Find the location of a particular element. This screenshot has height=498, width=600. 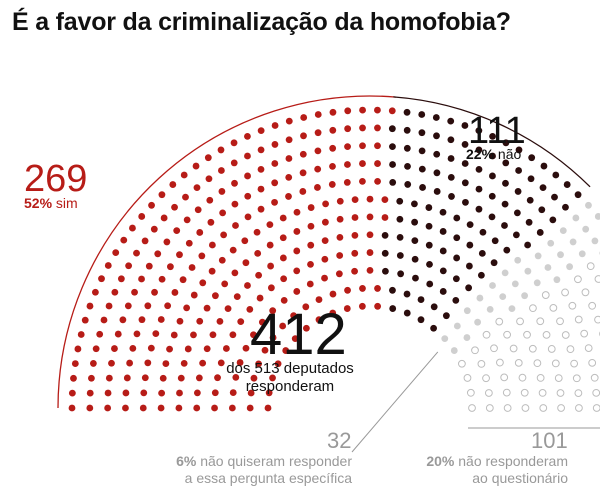

nao-quiseram-leader is located at coordinates (395, 402).